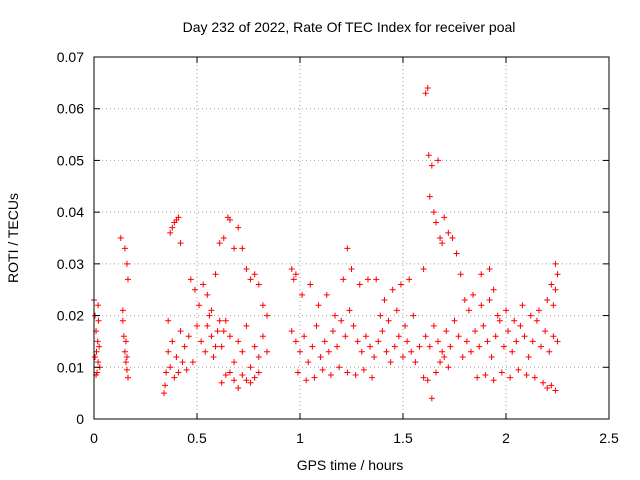 This screenshot has height=480, width=640. What do you see at coordinates (70, 109) in the screenshot?
I see `y-tick-label: 0.06` at bounding box center [70, 109].